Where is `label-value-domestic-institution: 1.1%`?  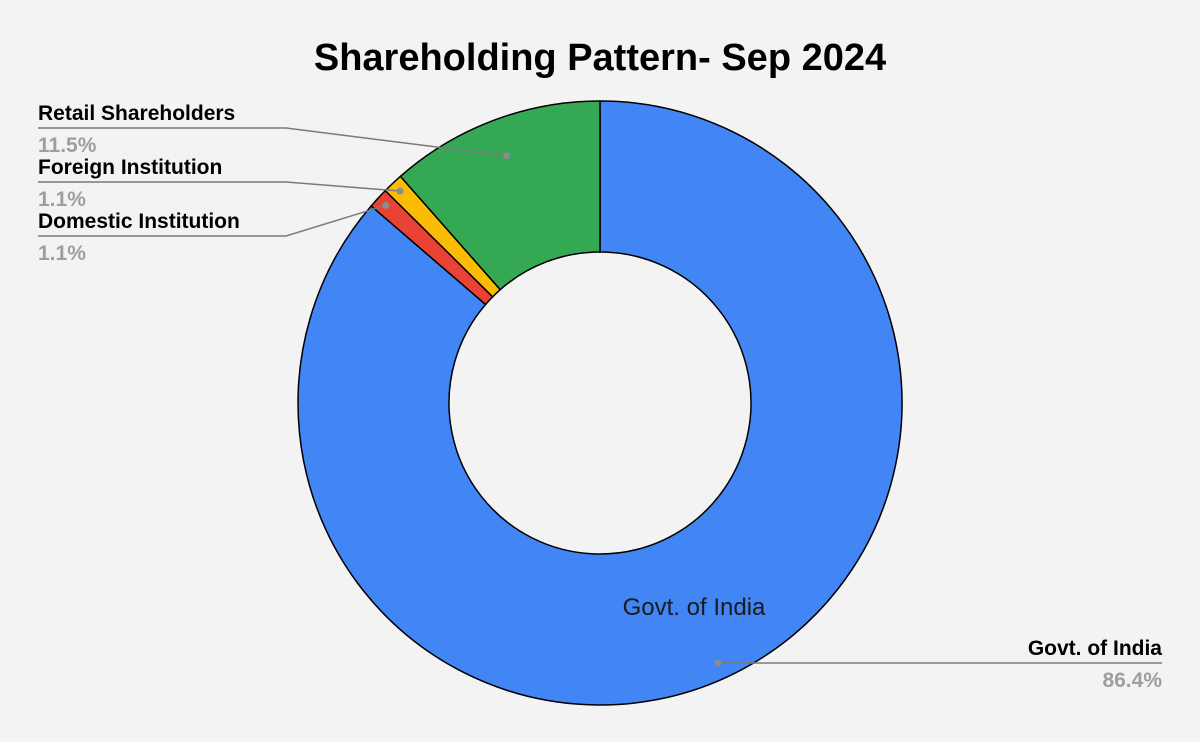
label-value-domestic-institution: 1.1% is located at coordinates (62, 253).